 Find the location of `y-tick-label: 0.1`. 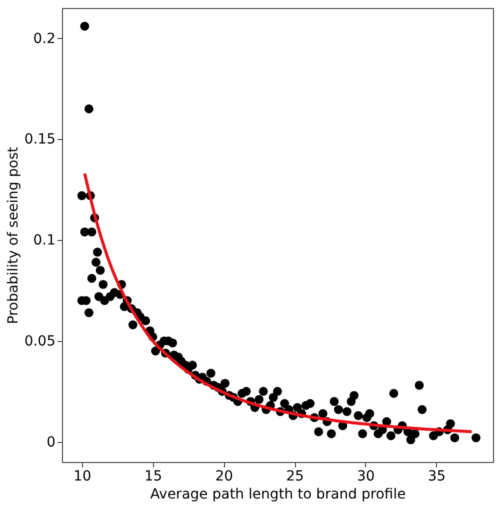

y-tick-label: 0.1 is located at coordinates (44, 240).